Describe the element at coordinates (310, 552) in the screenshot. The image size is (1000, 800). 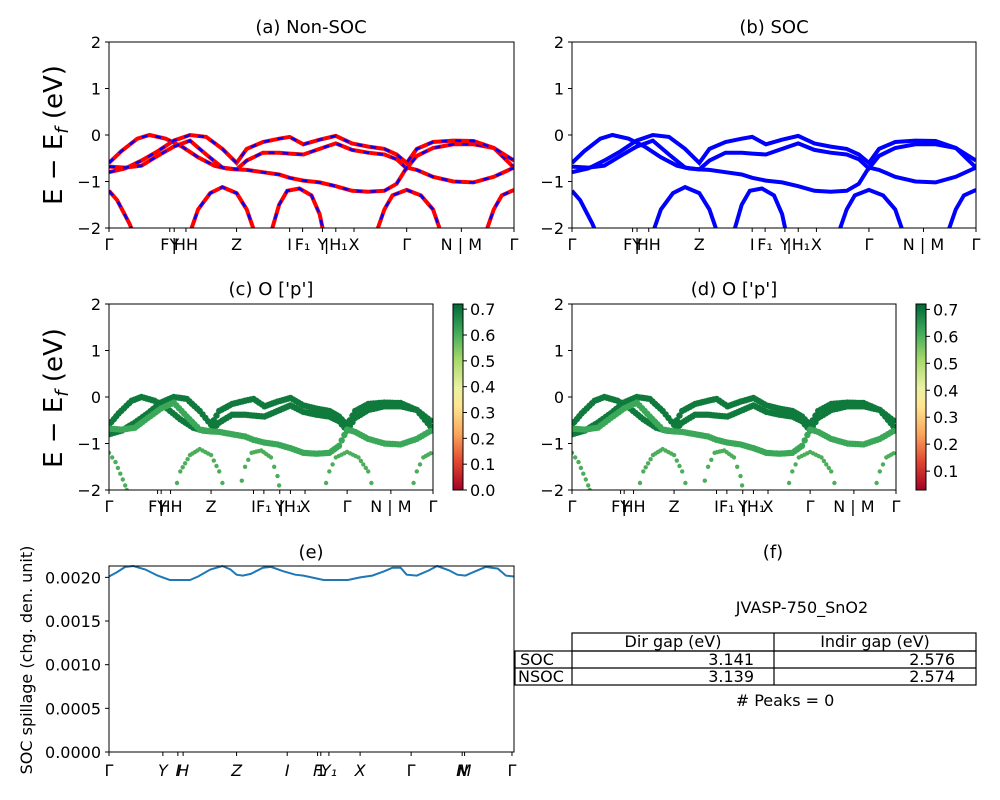
I see `panel-e-title: (e)` at that location.